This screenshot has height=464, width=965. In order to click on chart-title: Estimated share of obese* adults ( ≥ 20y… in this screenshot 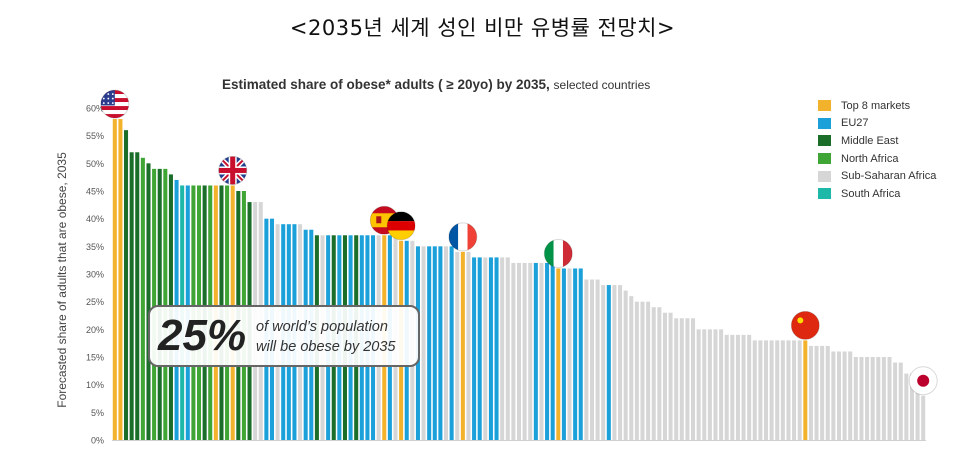, I will do `click(436, 84)`.